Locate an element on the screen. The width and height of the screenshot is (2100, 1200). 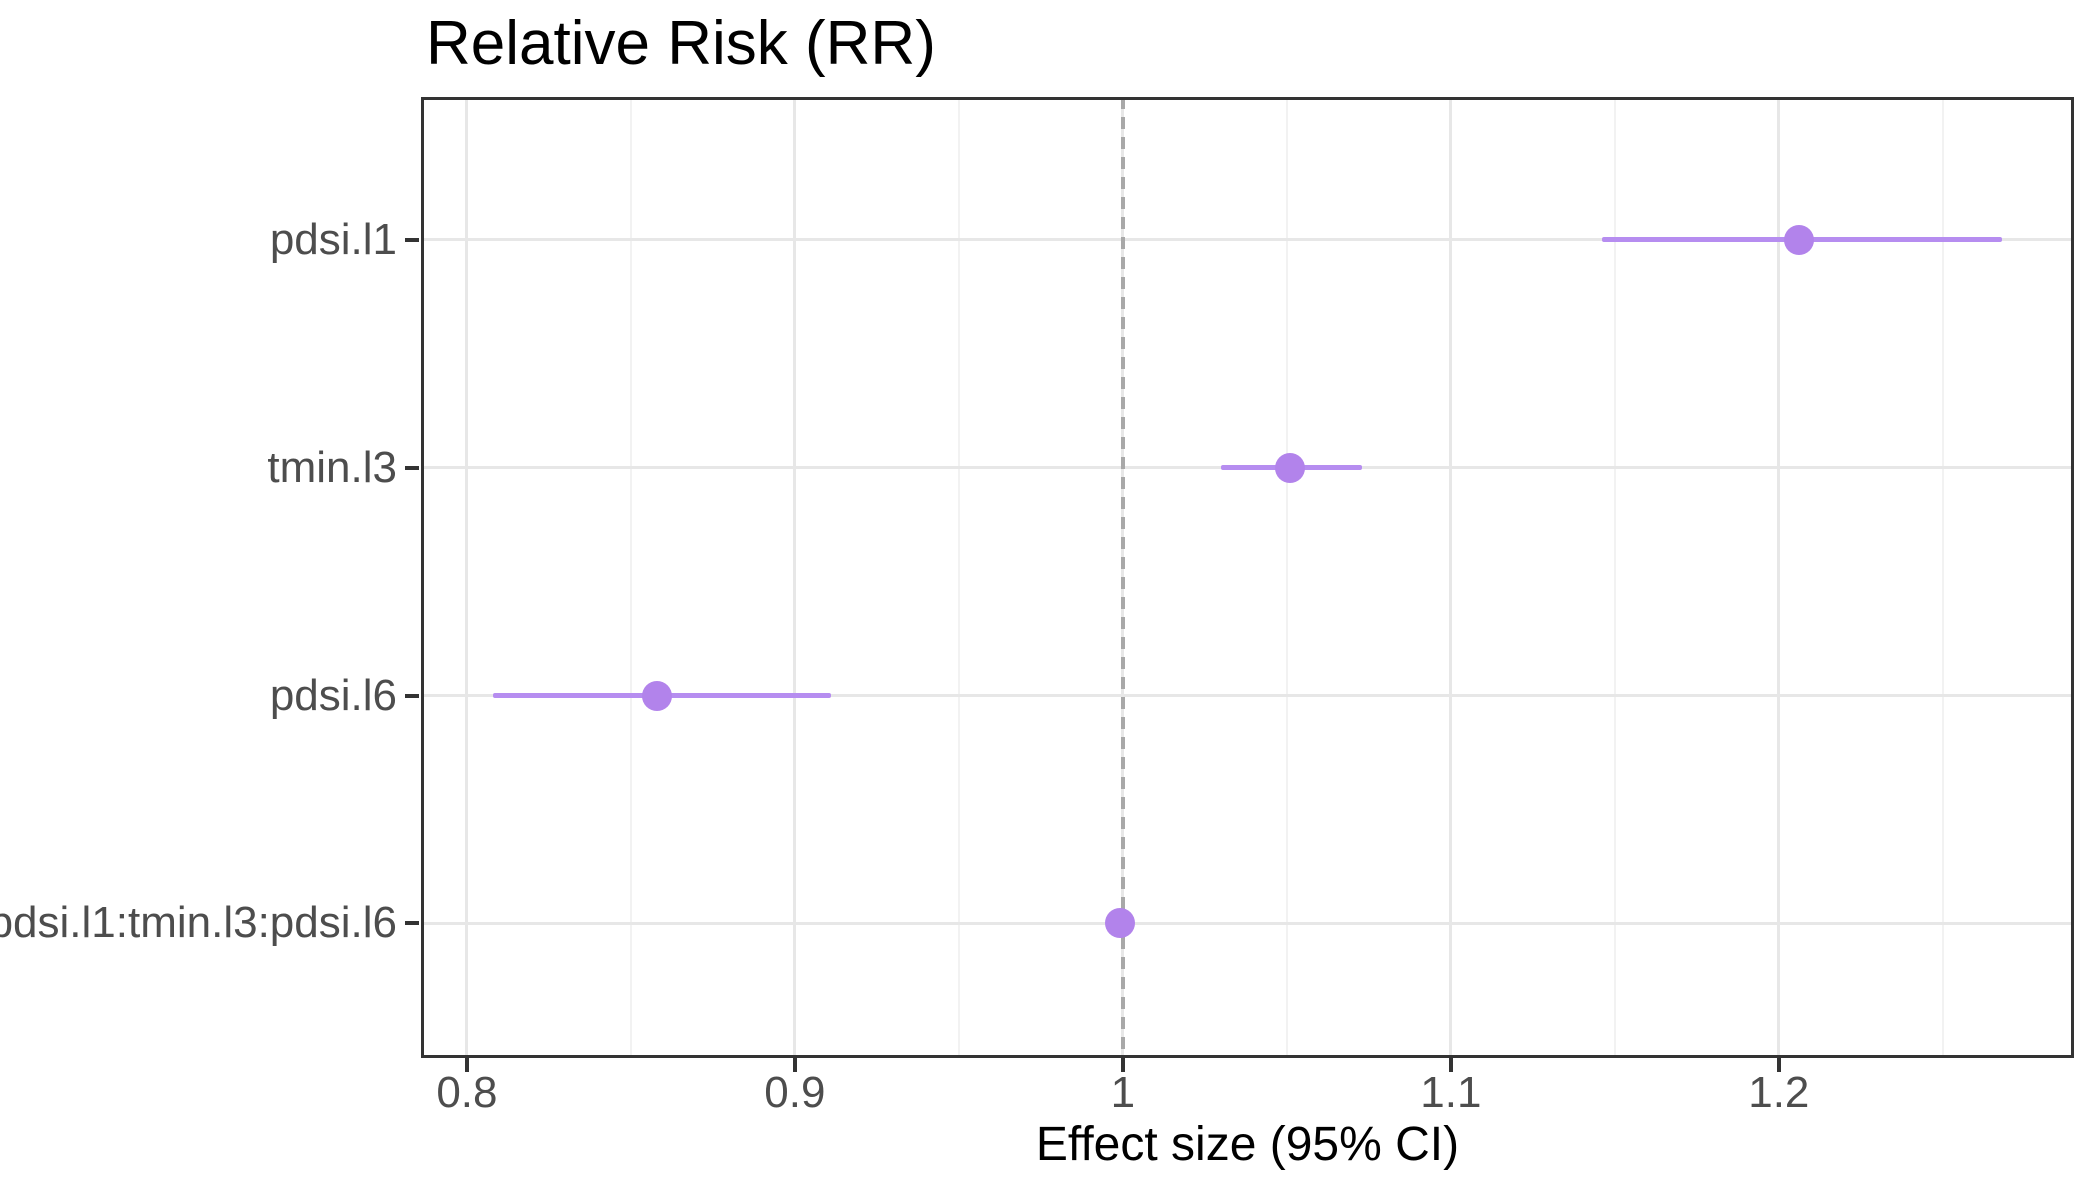
x-axis-title: Effect size (95% CI) is located at coordinates (1247, 1144).